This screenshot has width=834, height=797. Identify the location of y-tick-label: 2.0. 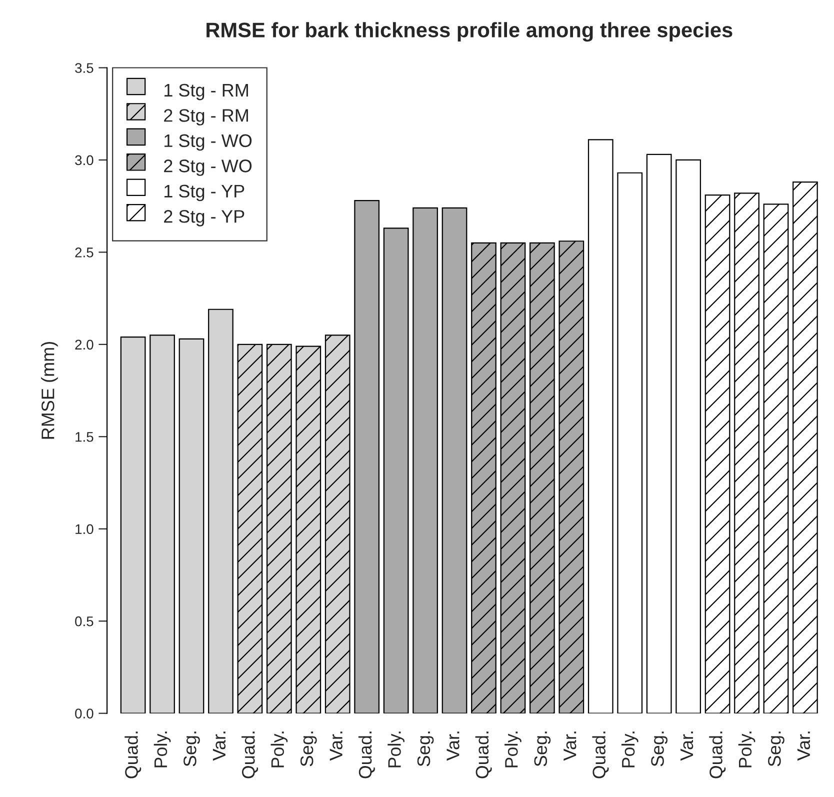
(84, 345).